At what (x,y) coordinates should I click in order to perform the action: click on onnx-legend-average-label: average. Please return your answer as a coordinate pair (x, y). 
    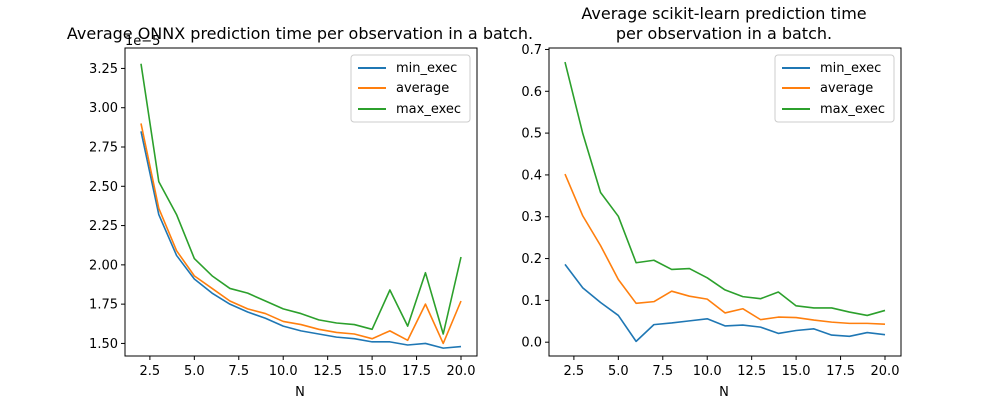
    Looking at the image, I should click on (422, 88).